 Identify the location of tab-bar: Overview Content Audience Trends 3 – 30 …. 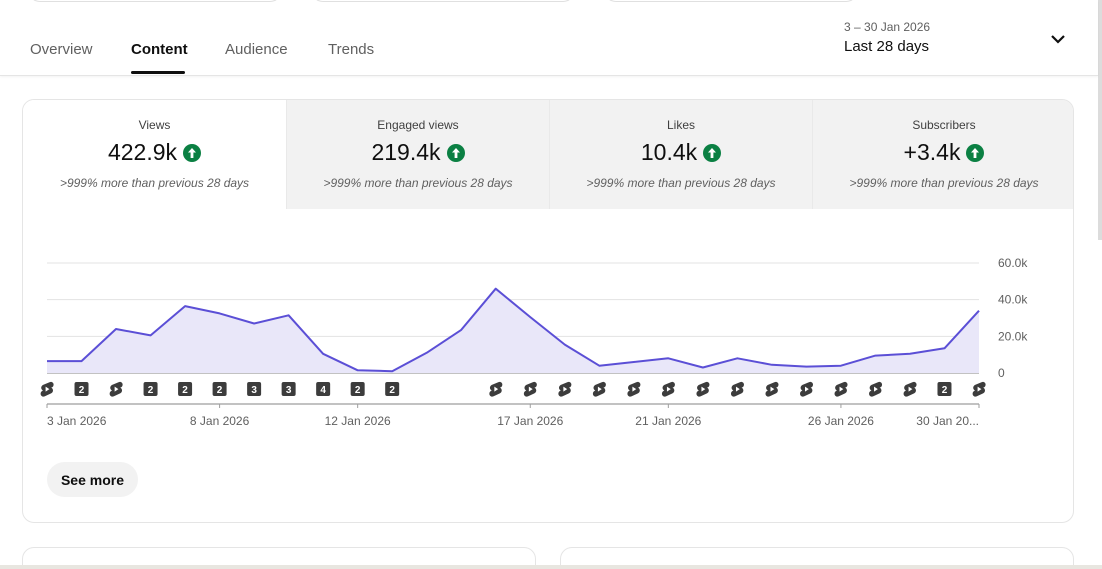
(549, 38).